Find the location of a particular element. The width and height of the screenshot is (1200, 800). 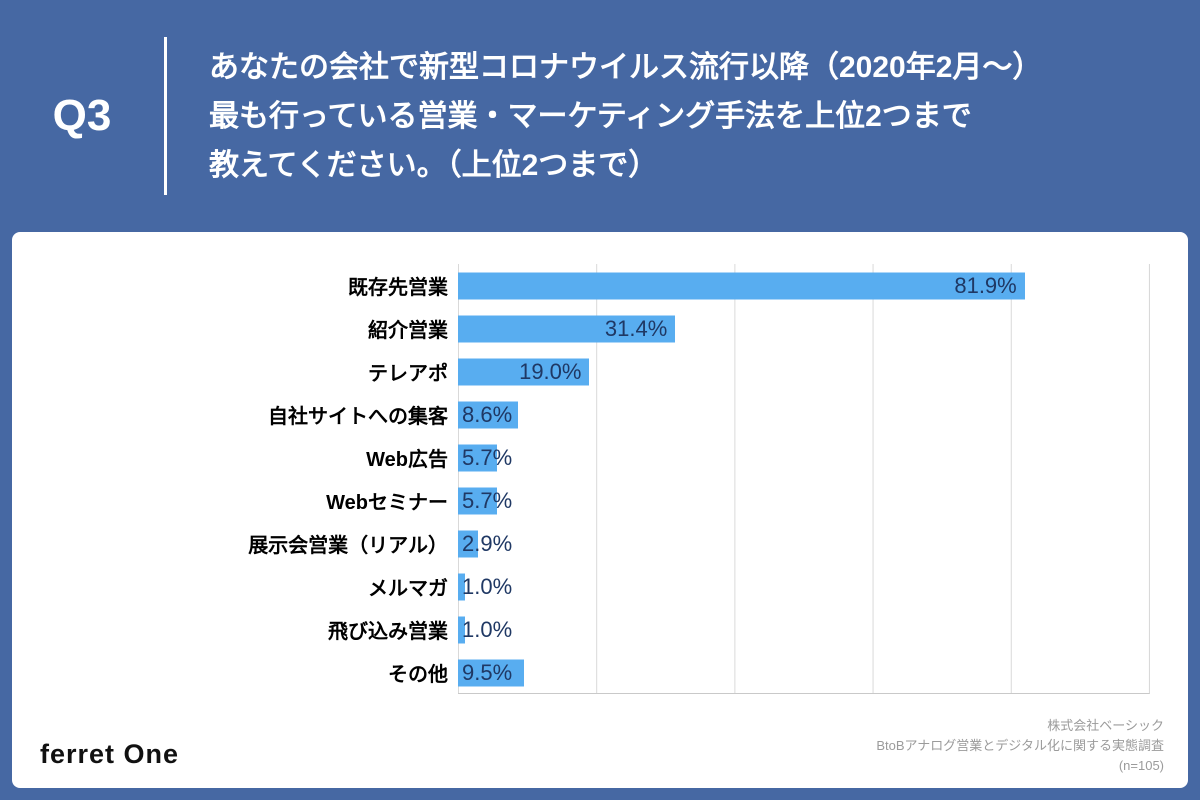

plot-cell: 8.6% is located at coordinates (804, 414).